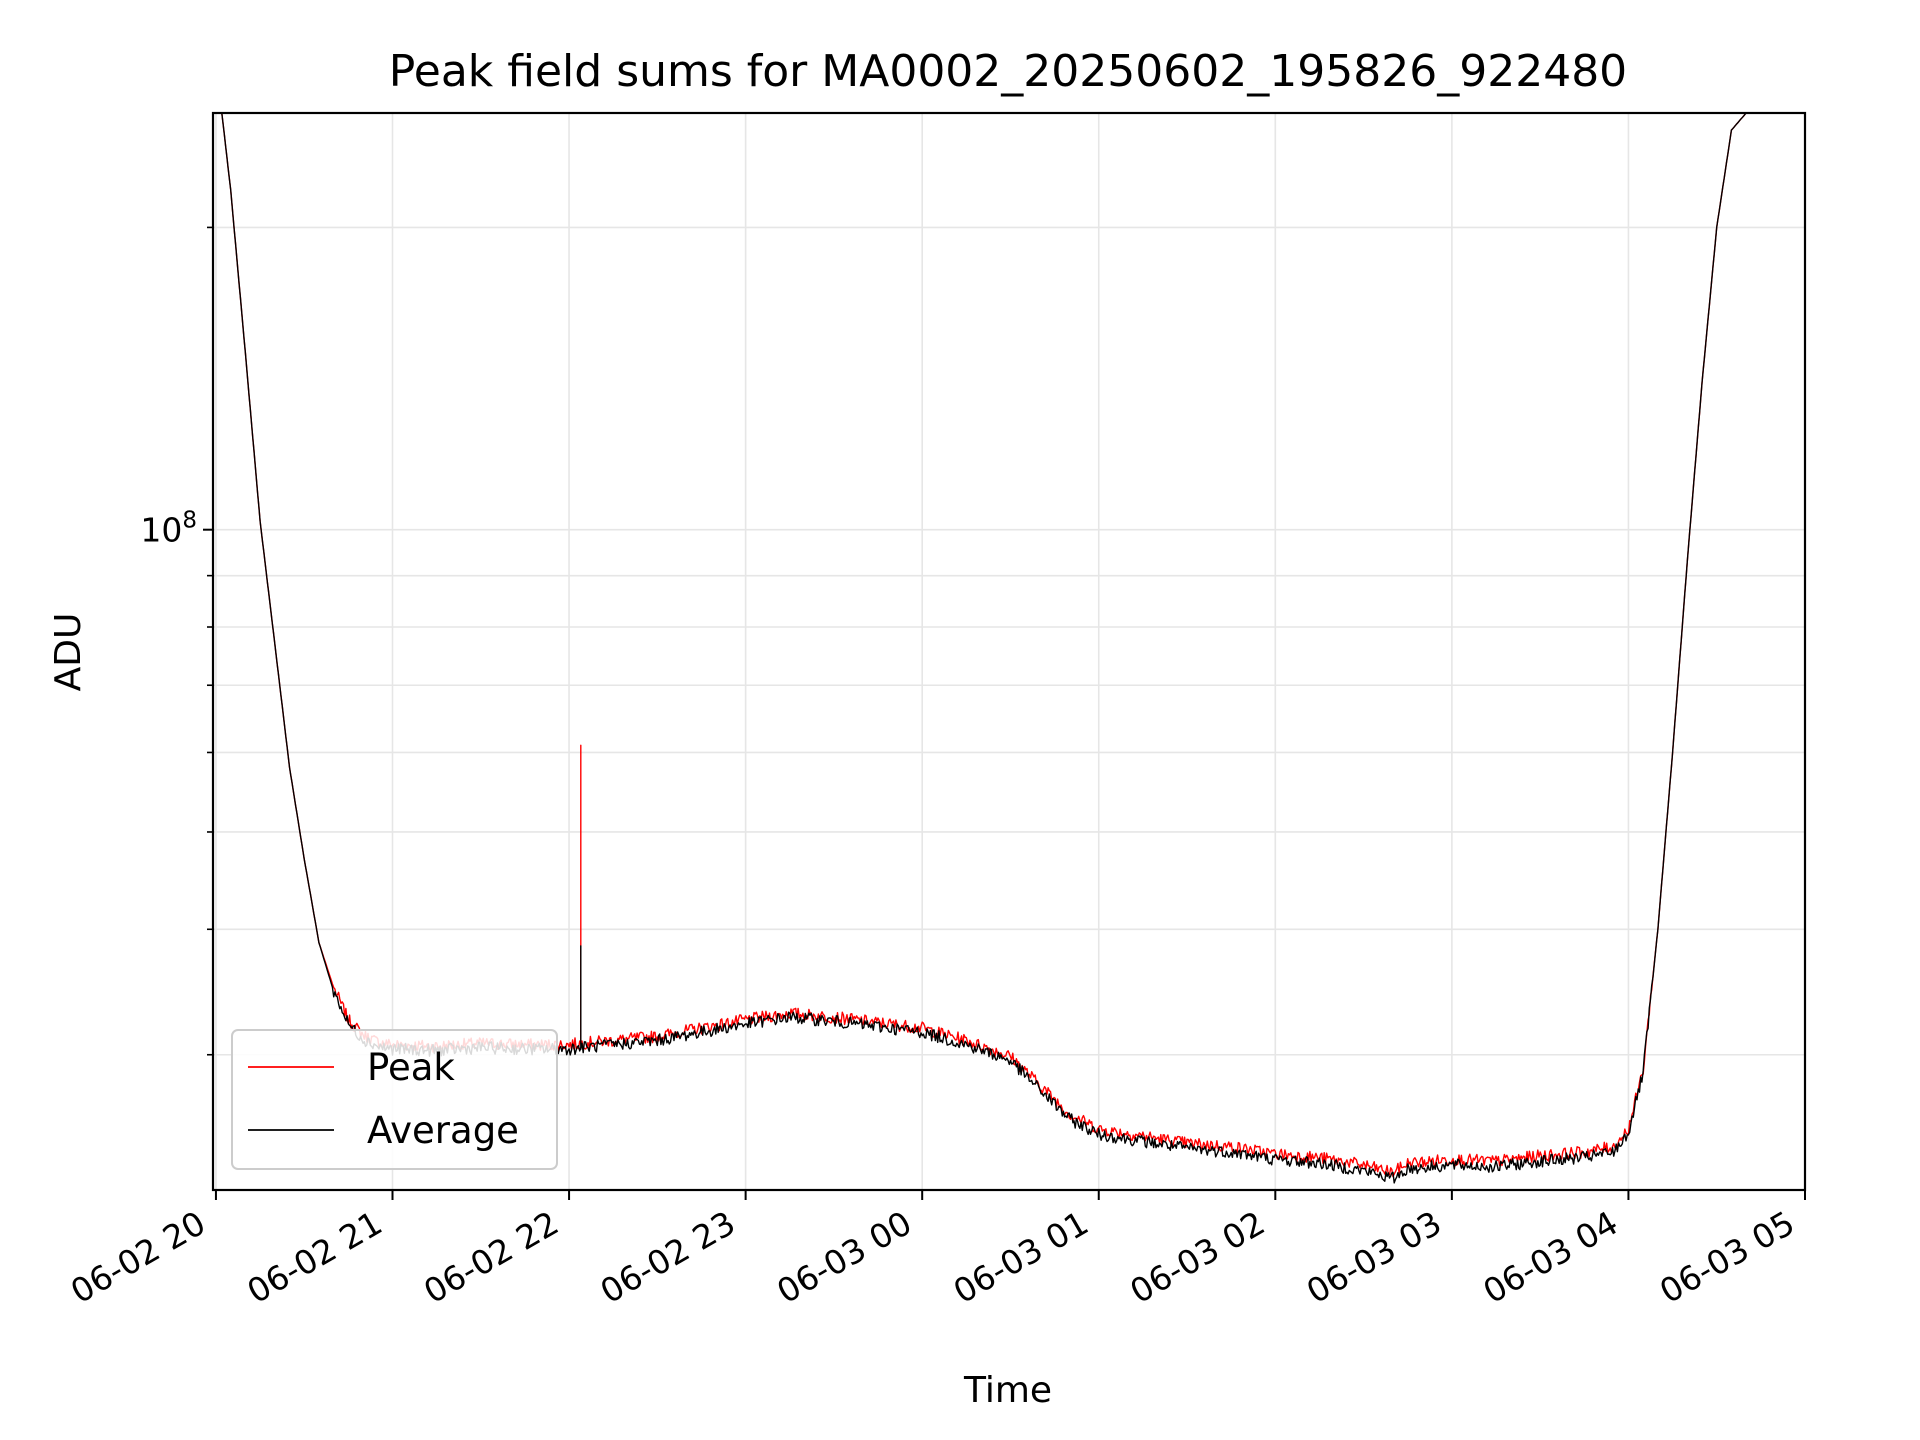 The image size is (1920, 1440). I want to click on legend: Peak Average, so click(394, 1099).